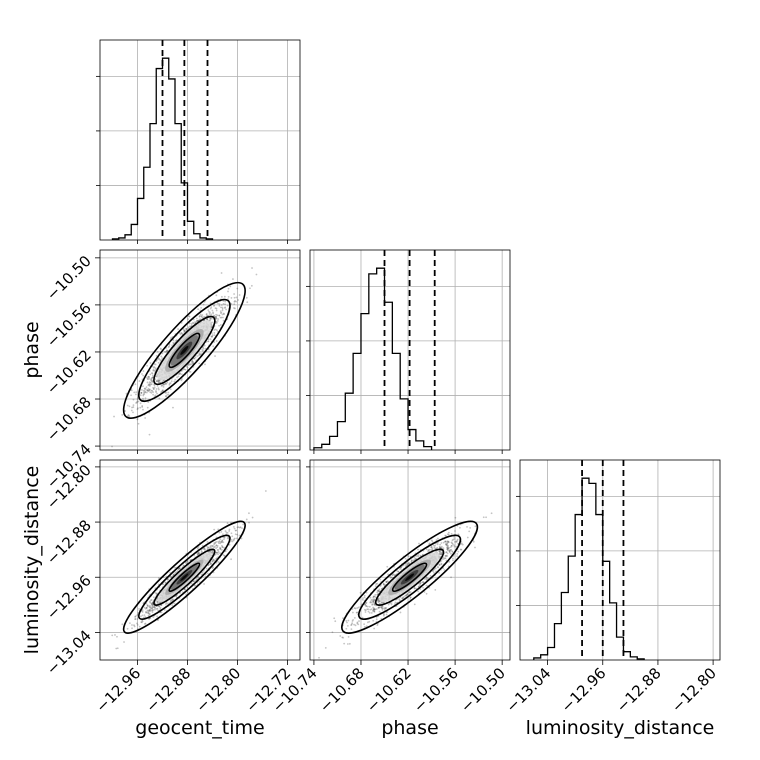 This screenshot has width=760, height=760. What do you see at coordinates (32, 560) in the screenshot?
I see `y-axis-label-luminosity-distance: luminosity_distance` at bounding box center [32, 560].